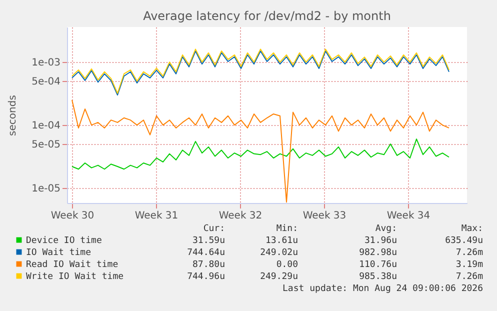  What do you see at coordinates (59, 253) in the screenshot?
I see `legend-label: IO Wait time` at bounding box center [59, 253].